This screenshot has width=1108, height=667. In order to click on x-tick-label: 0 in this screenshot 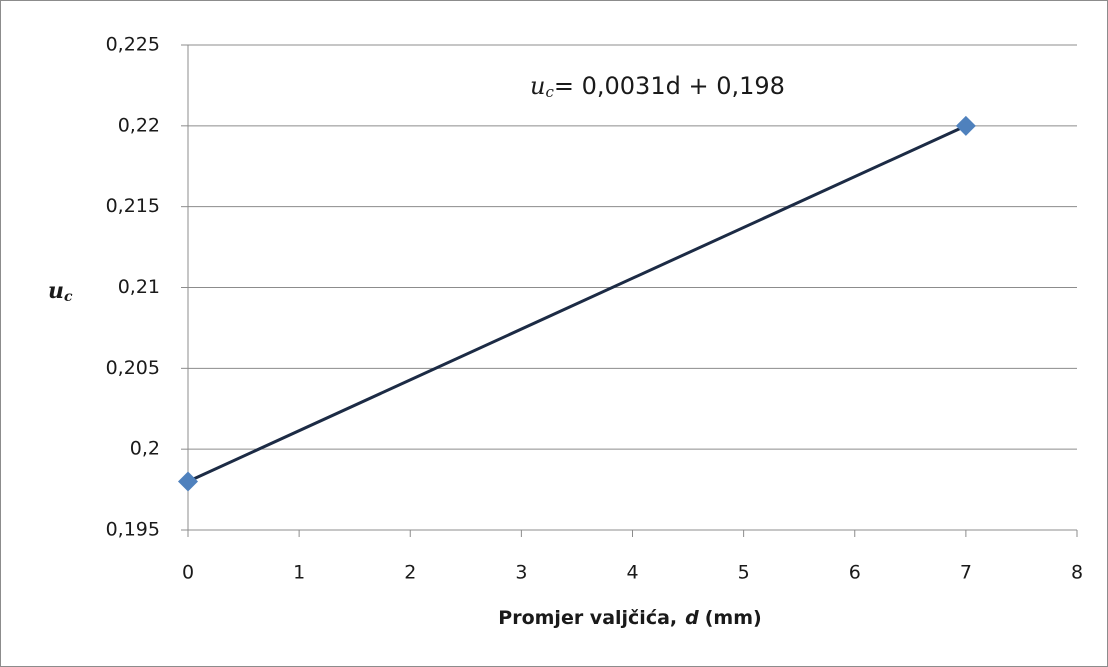, I will do `click(188, 573)`.